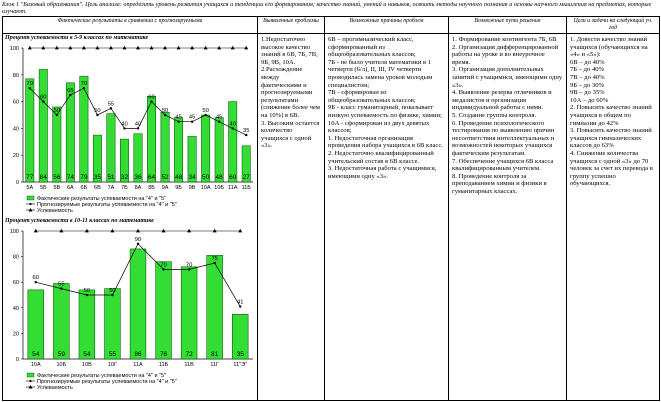 This screenshot has height=402, width=661. What do you see at coordinates (494, 115) in the screenshot?
I see `solutions-item: 5. Создание группы контроля.` at bounding box center [494, 115].